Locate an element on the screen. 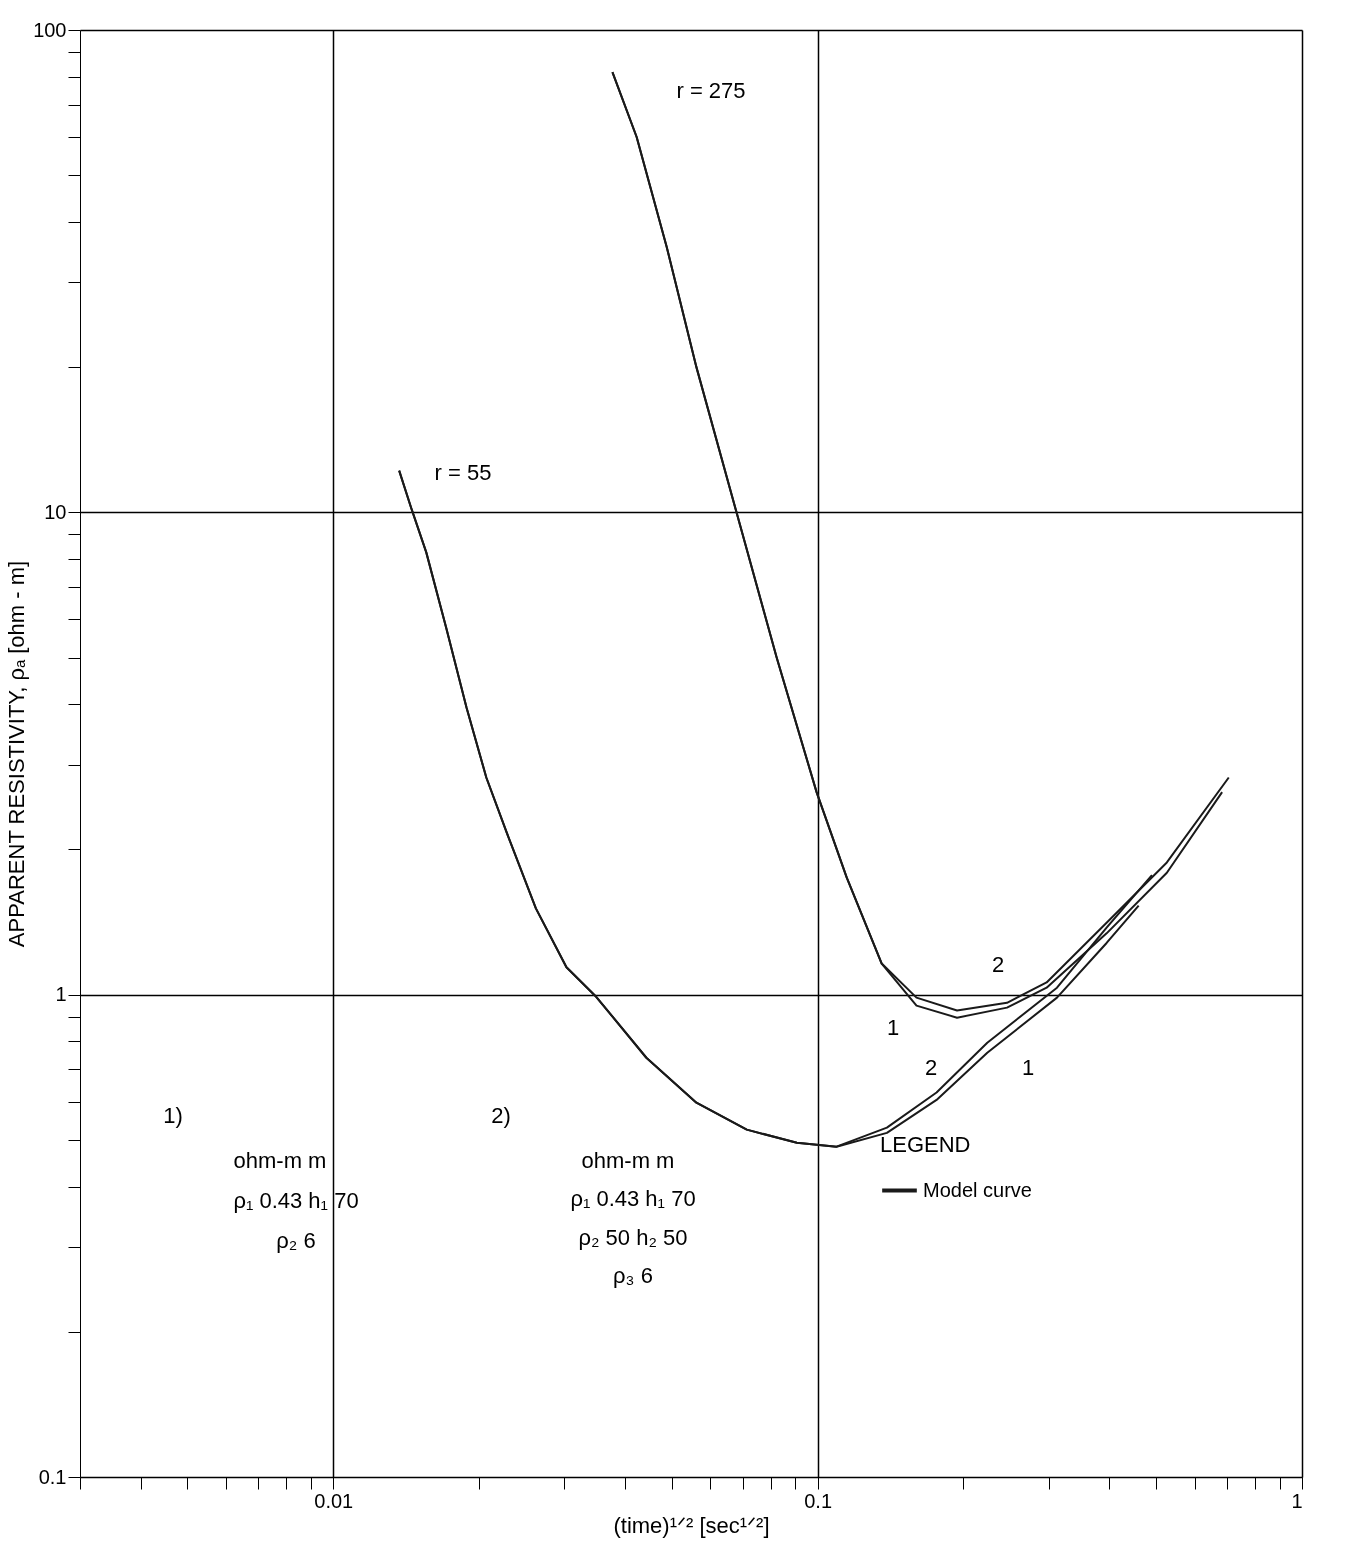 This screenshot has width=1351, height=1564. annotation: 1) is located at coordinates (173, 1115).